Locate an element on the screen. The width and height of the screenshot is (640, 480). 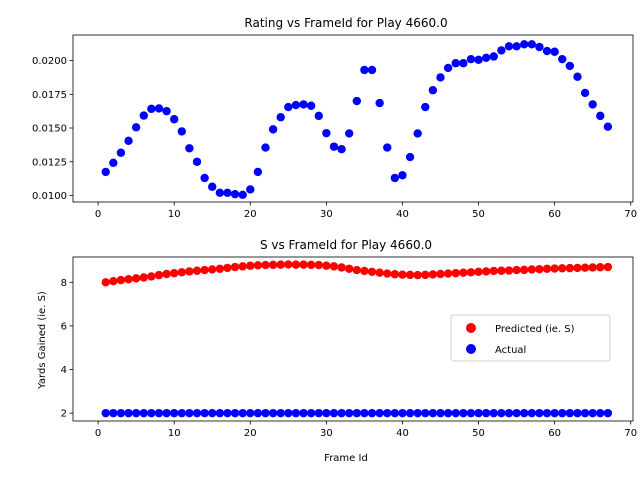
legend-marker-actual is located at coordinates (471, 349).